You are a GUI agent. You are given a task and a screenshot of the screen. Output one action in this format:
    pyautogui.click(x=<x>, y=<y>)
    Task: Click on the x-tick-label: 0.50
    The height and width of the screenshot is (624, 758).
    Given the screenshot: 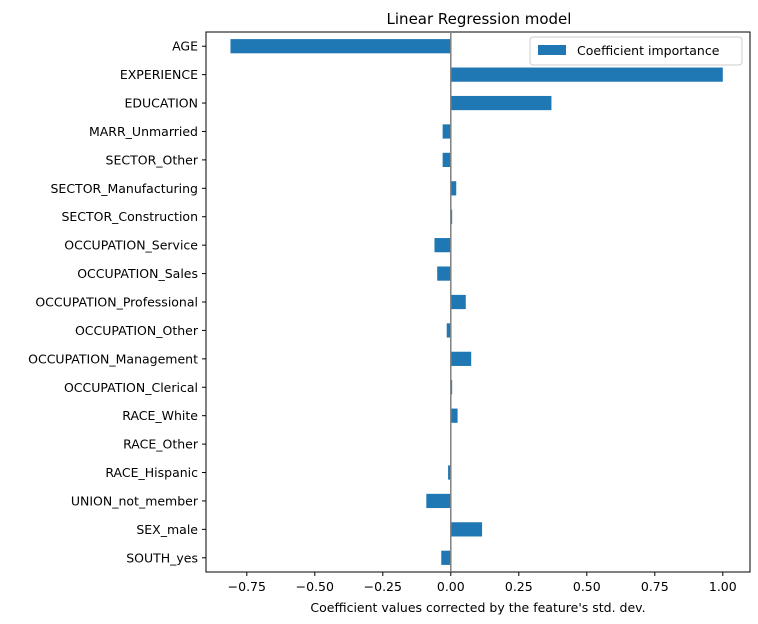 What is the action you would take?
    pyautogui.click(x=587, y=586)
    